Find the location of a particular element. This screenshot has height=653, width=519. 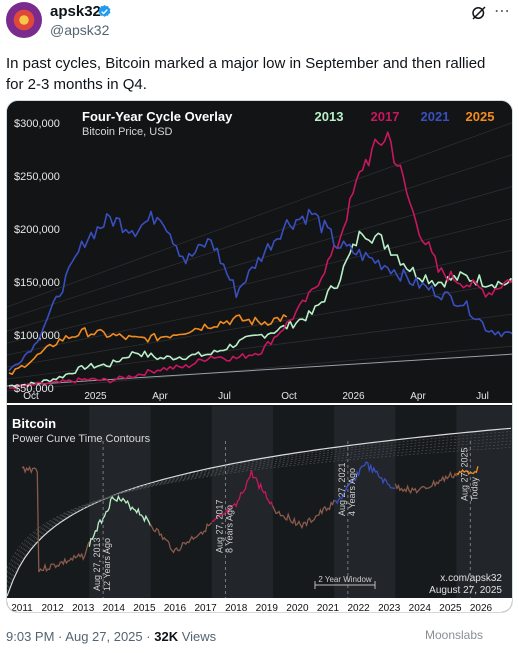

tweet-date: Aug 27, 2025 is located at coordinates (104, 636).